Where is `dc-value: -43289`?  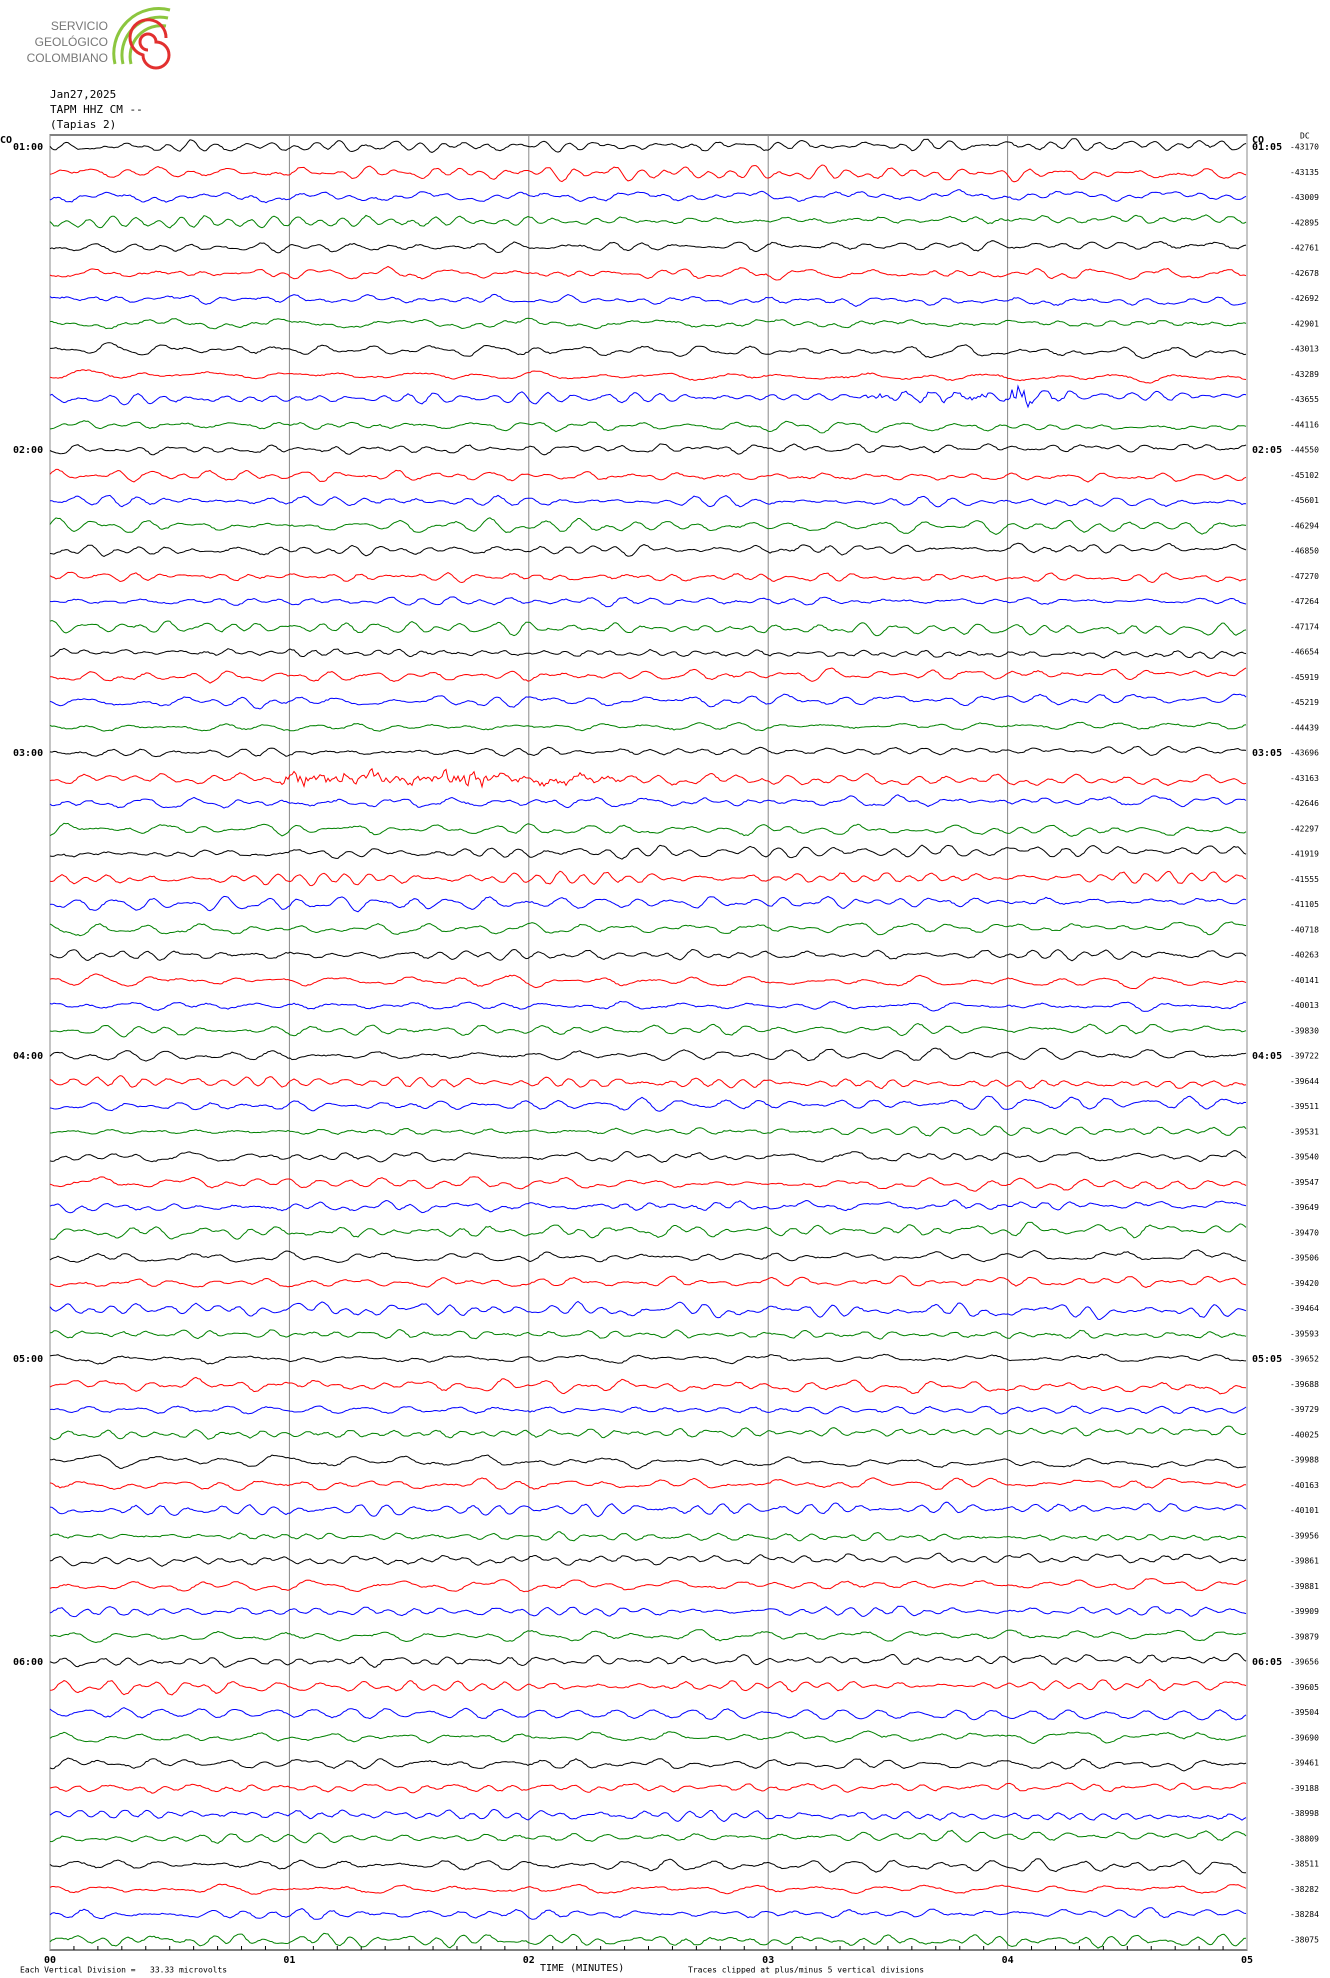 dc-value: -43289 is located at coordinates (1304, 374).